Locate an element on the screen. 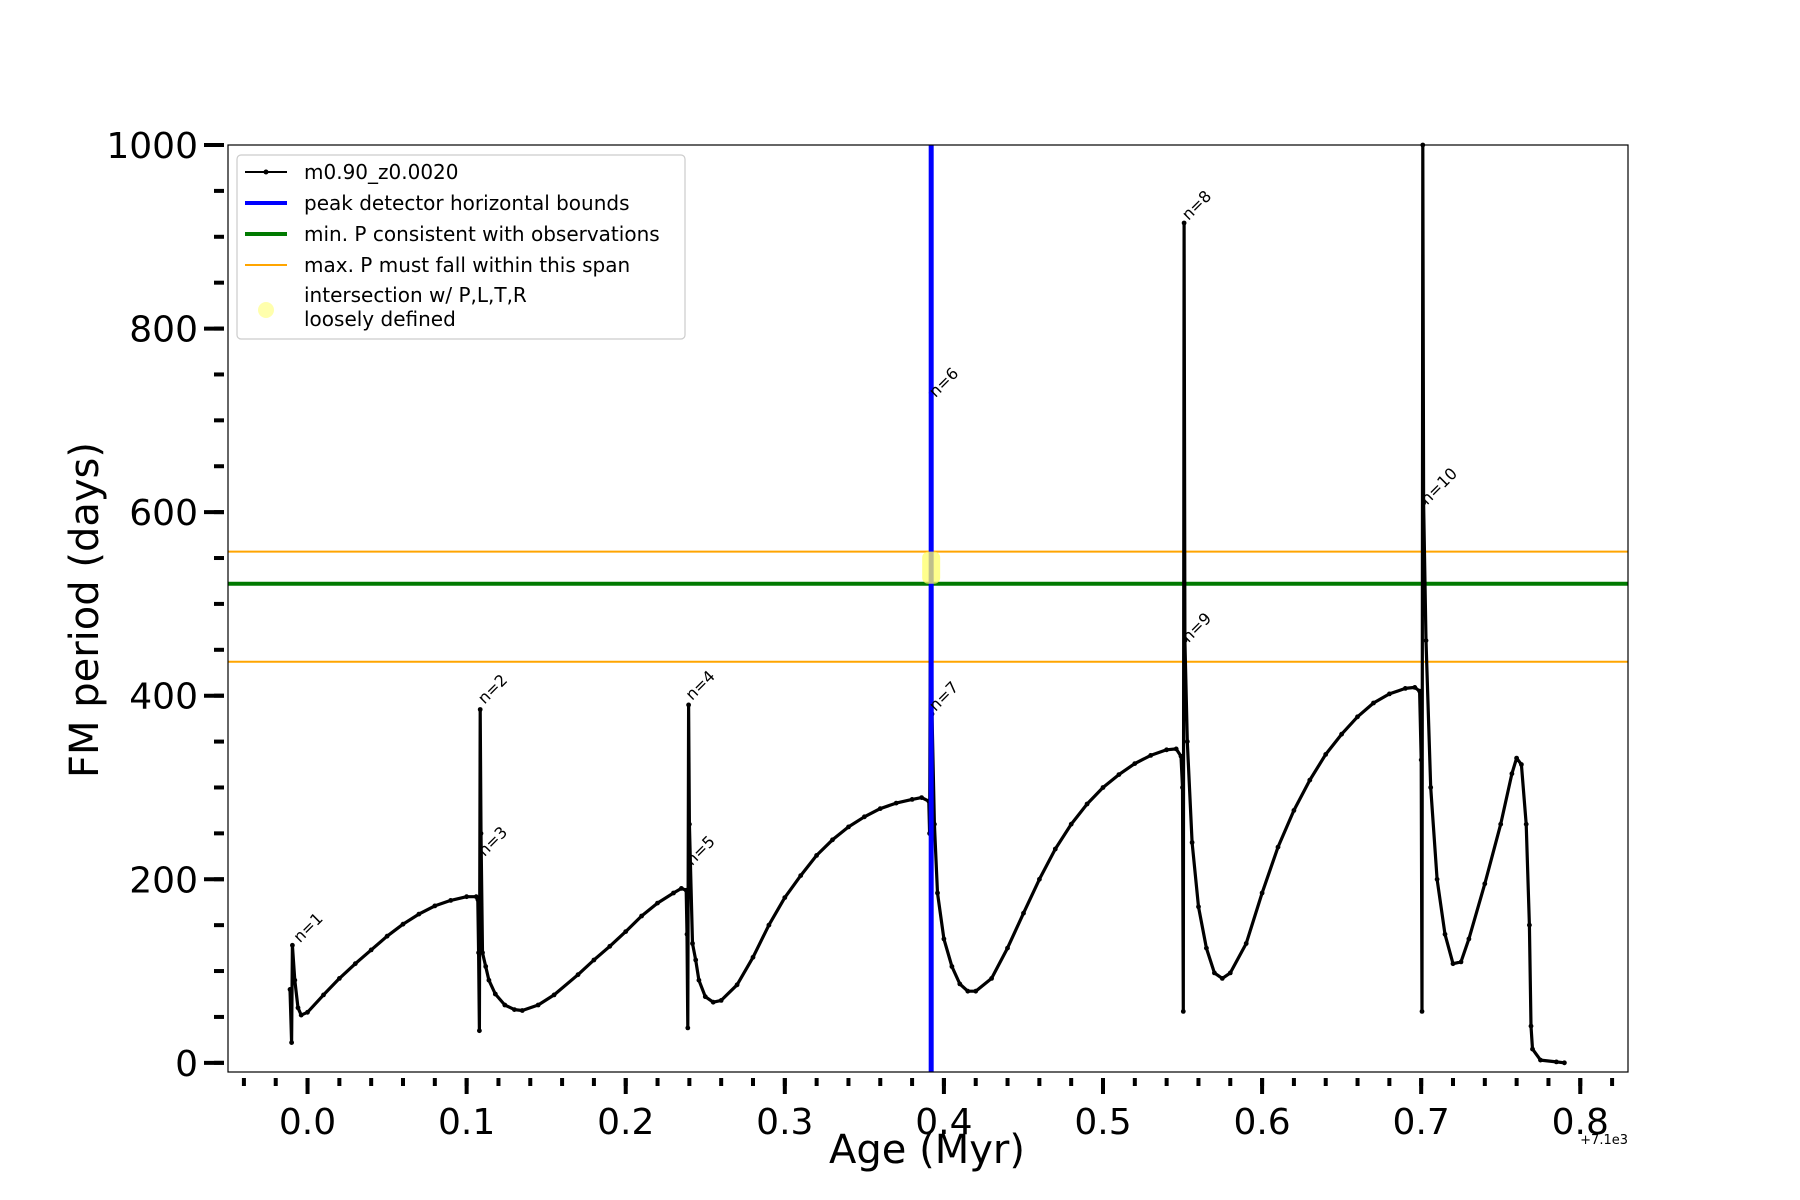  x-tick-label: 0.2 is located at coordinates (625, 1122).